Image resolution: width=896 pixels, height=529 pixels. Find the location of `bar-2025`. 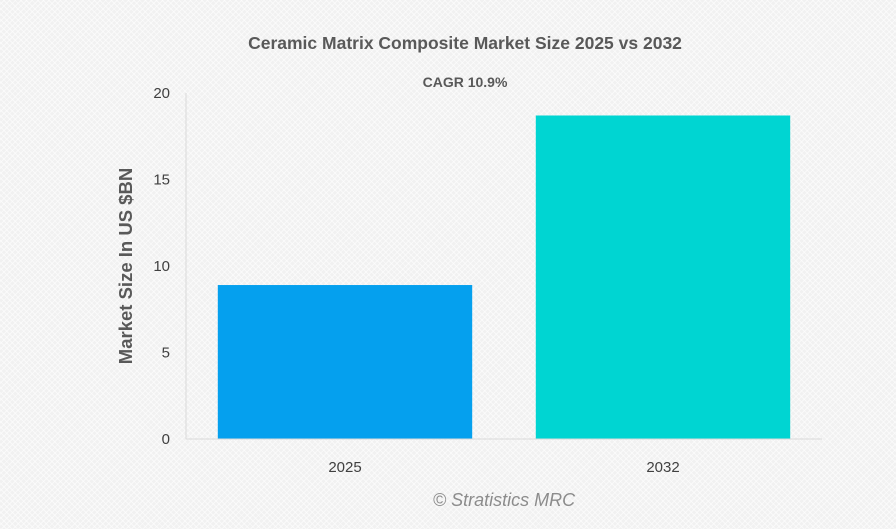

bar-2025 is located at coordinates (345, 362).